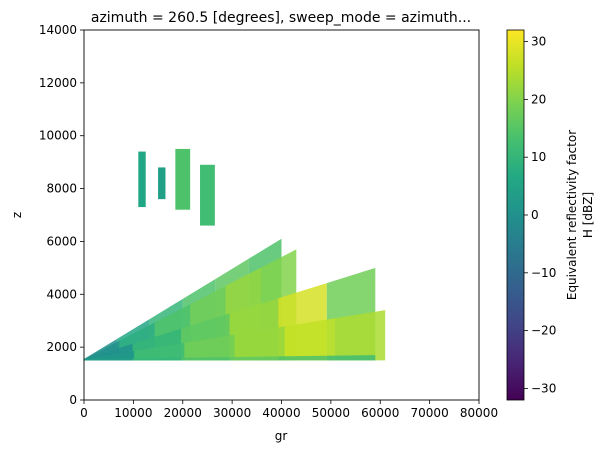  I want to click on colorbar-label-line2: H [dBZ], so click(588, 215).